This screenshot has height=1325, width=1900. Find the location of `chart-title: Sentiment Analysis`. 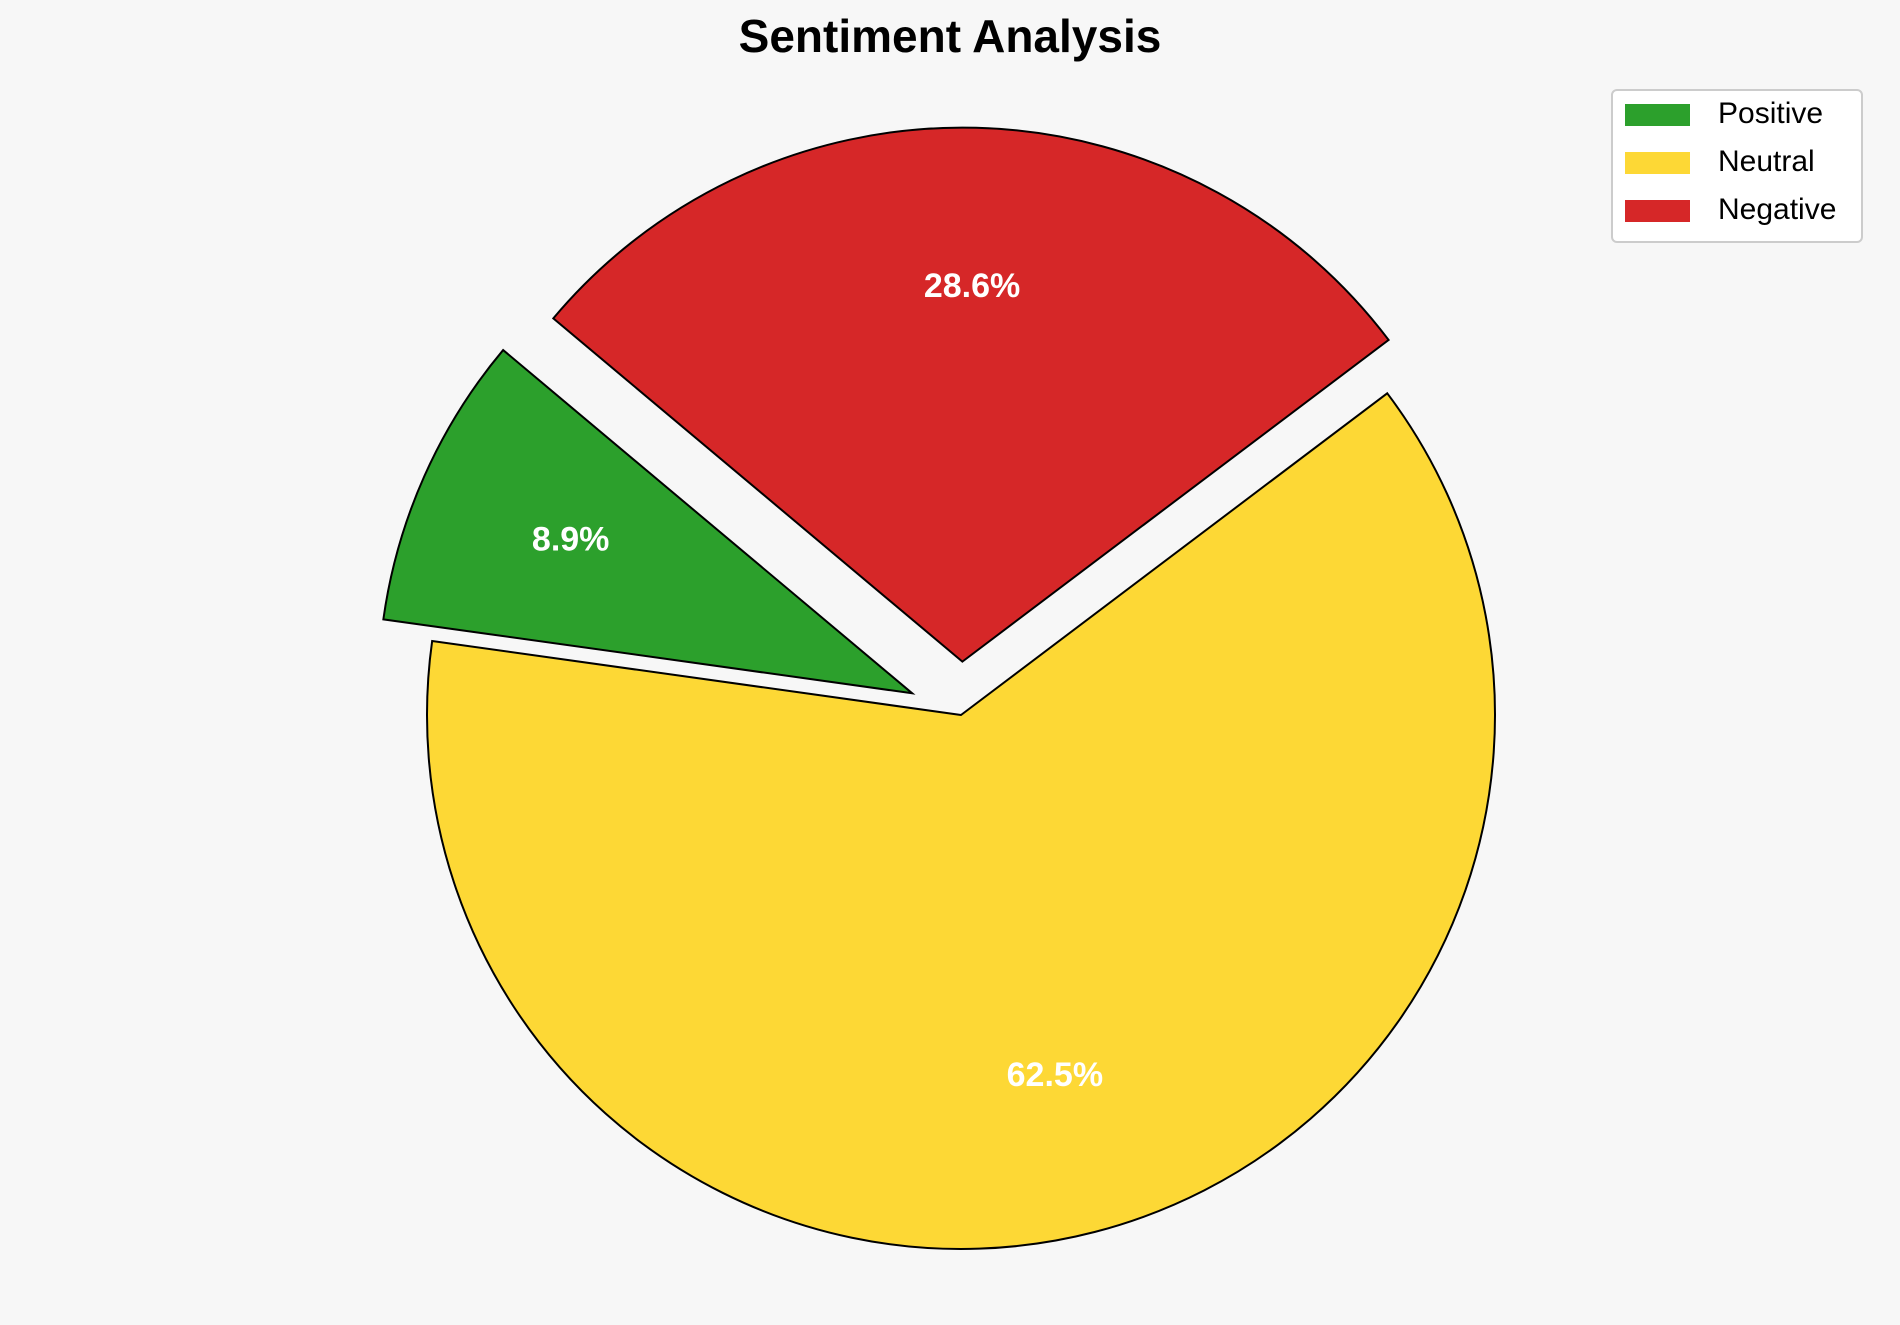

chart-title: Sentiment Analysis is located at coordinates (950, 36).